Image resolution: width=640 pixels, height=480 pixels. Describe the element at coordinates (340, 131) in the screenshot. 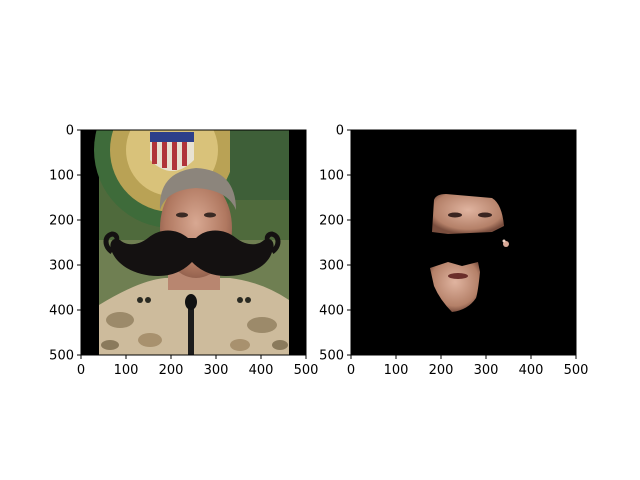

I see `right-panel-ytick-label: 0` at that location.